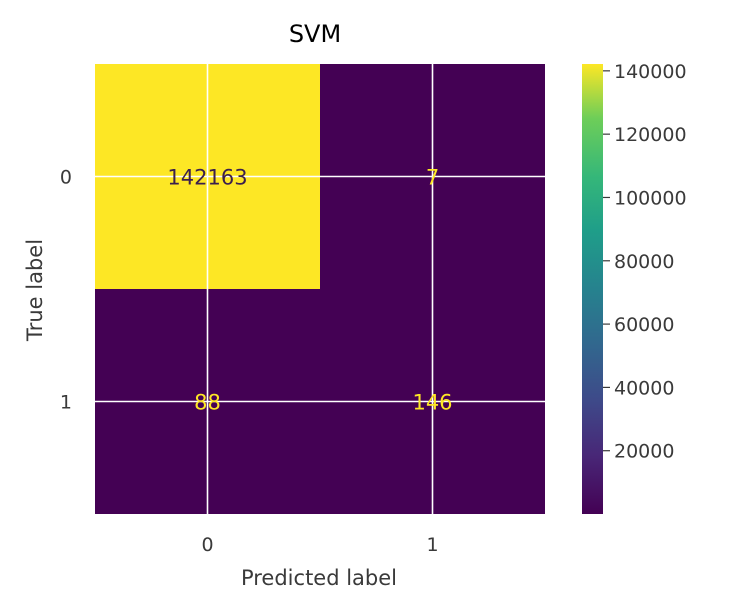 The width and height of the screenshot is (733, 609). What do you see at coordinates (207, 403) in the screenshot?
I see `cell-label-1-0: 88` at bounding box center [207, 403].